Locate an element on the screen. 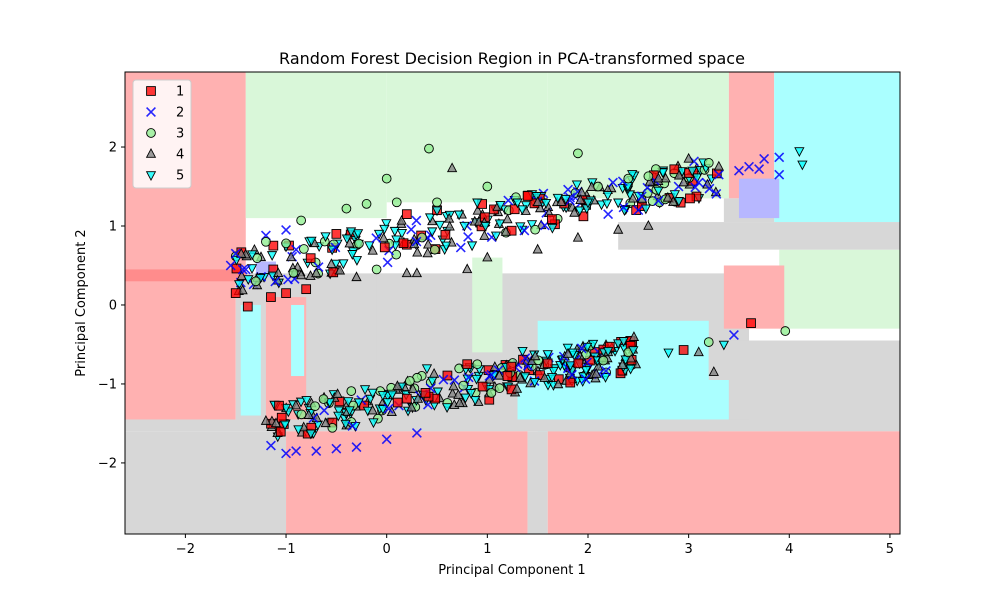 The image size is (1000, 600). legend-label: 3 is located at coordinates (180, 134).